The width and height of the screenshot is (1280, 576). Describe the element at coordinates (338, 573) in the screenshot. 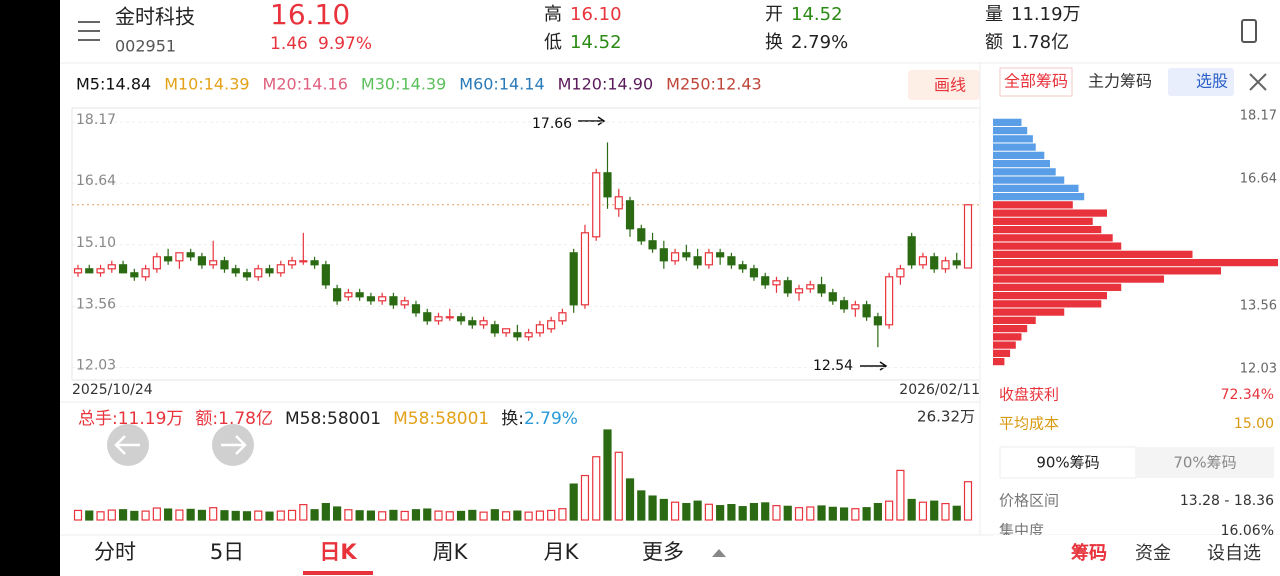

I see `active-tab-underline` at that location.